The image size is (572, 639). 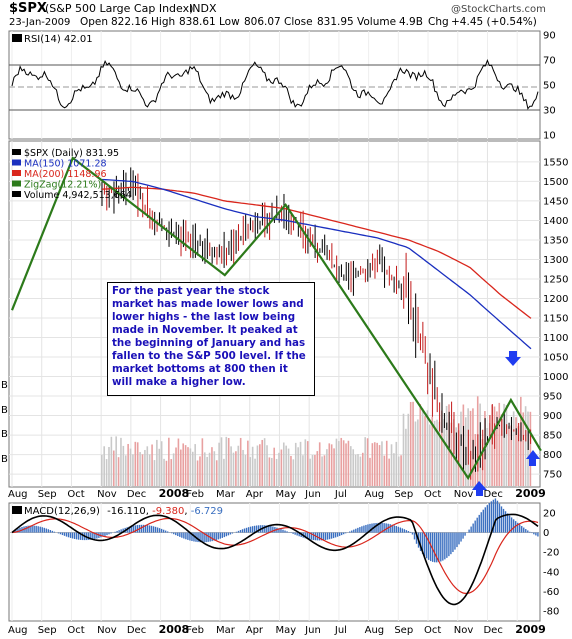 What do you see at coordinates (71, 153) in the screenshot?
I see `legend-entry: $SPX (Daily) 831.95` at bounding box center [71, 153].